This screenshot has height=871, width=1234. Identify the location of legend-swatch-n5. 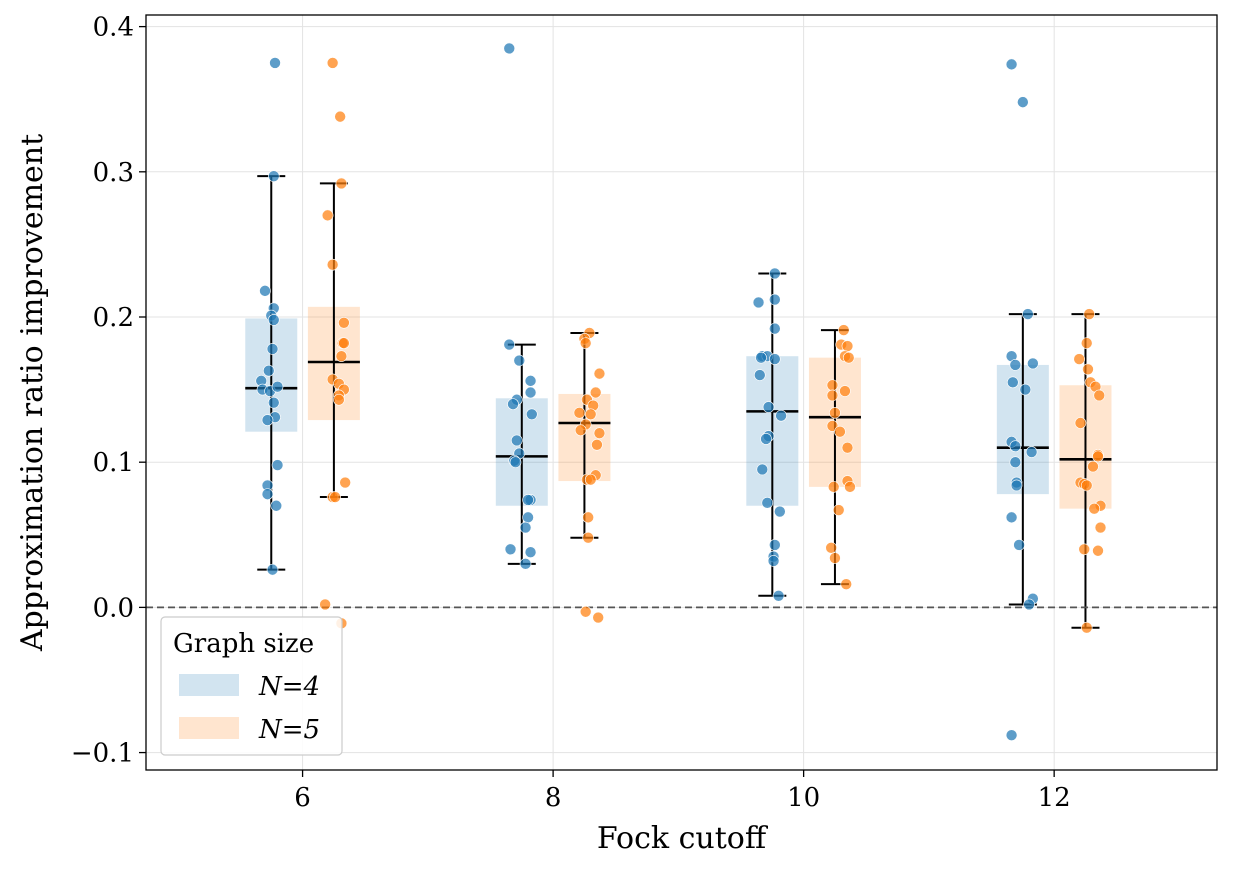
(209, 728).